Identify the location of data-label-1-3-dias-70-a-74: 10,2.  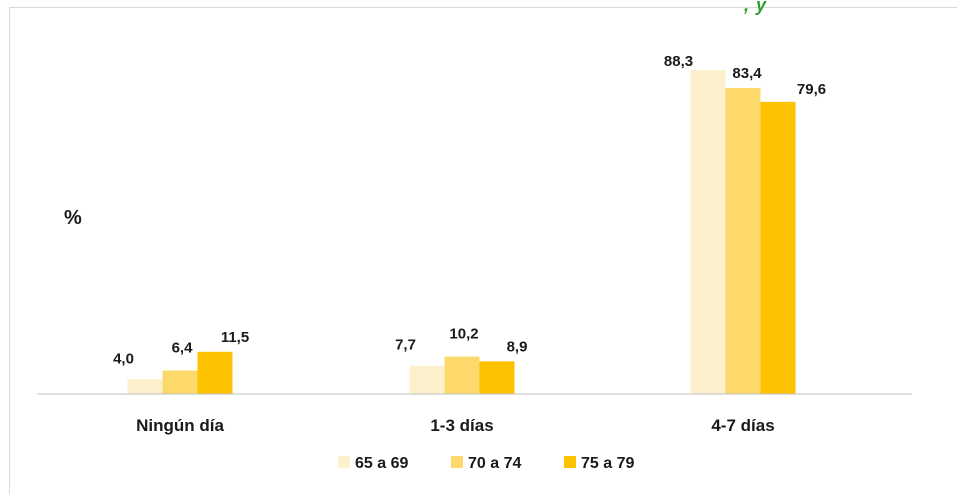
(463, 334).